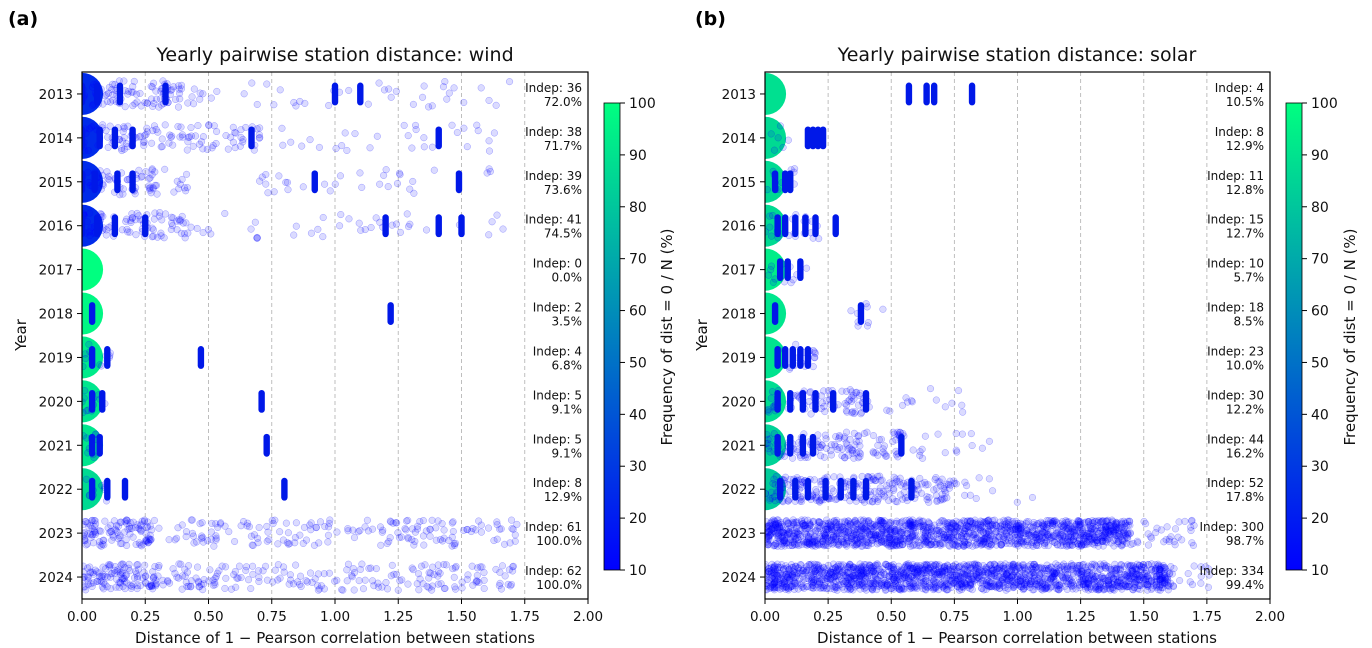  What do you see at coordinates (557, 308) in the screenshot?
I see `indep-count-label: Indep: 2` at bounding box center [557, 308].